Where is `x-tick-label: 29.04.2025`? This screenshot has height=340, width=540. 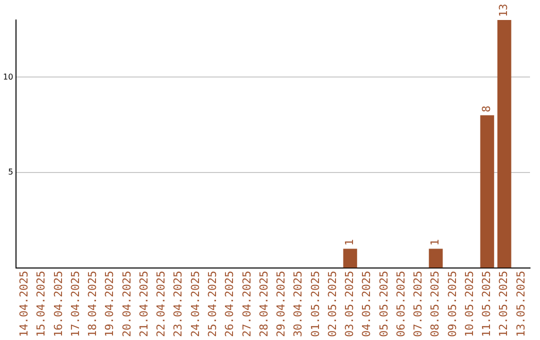 x-tick-label: 29.04.2025 is located at coordinates (281, 304).